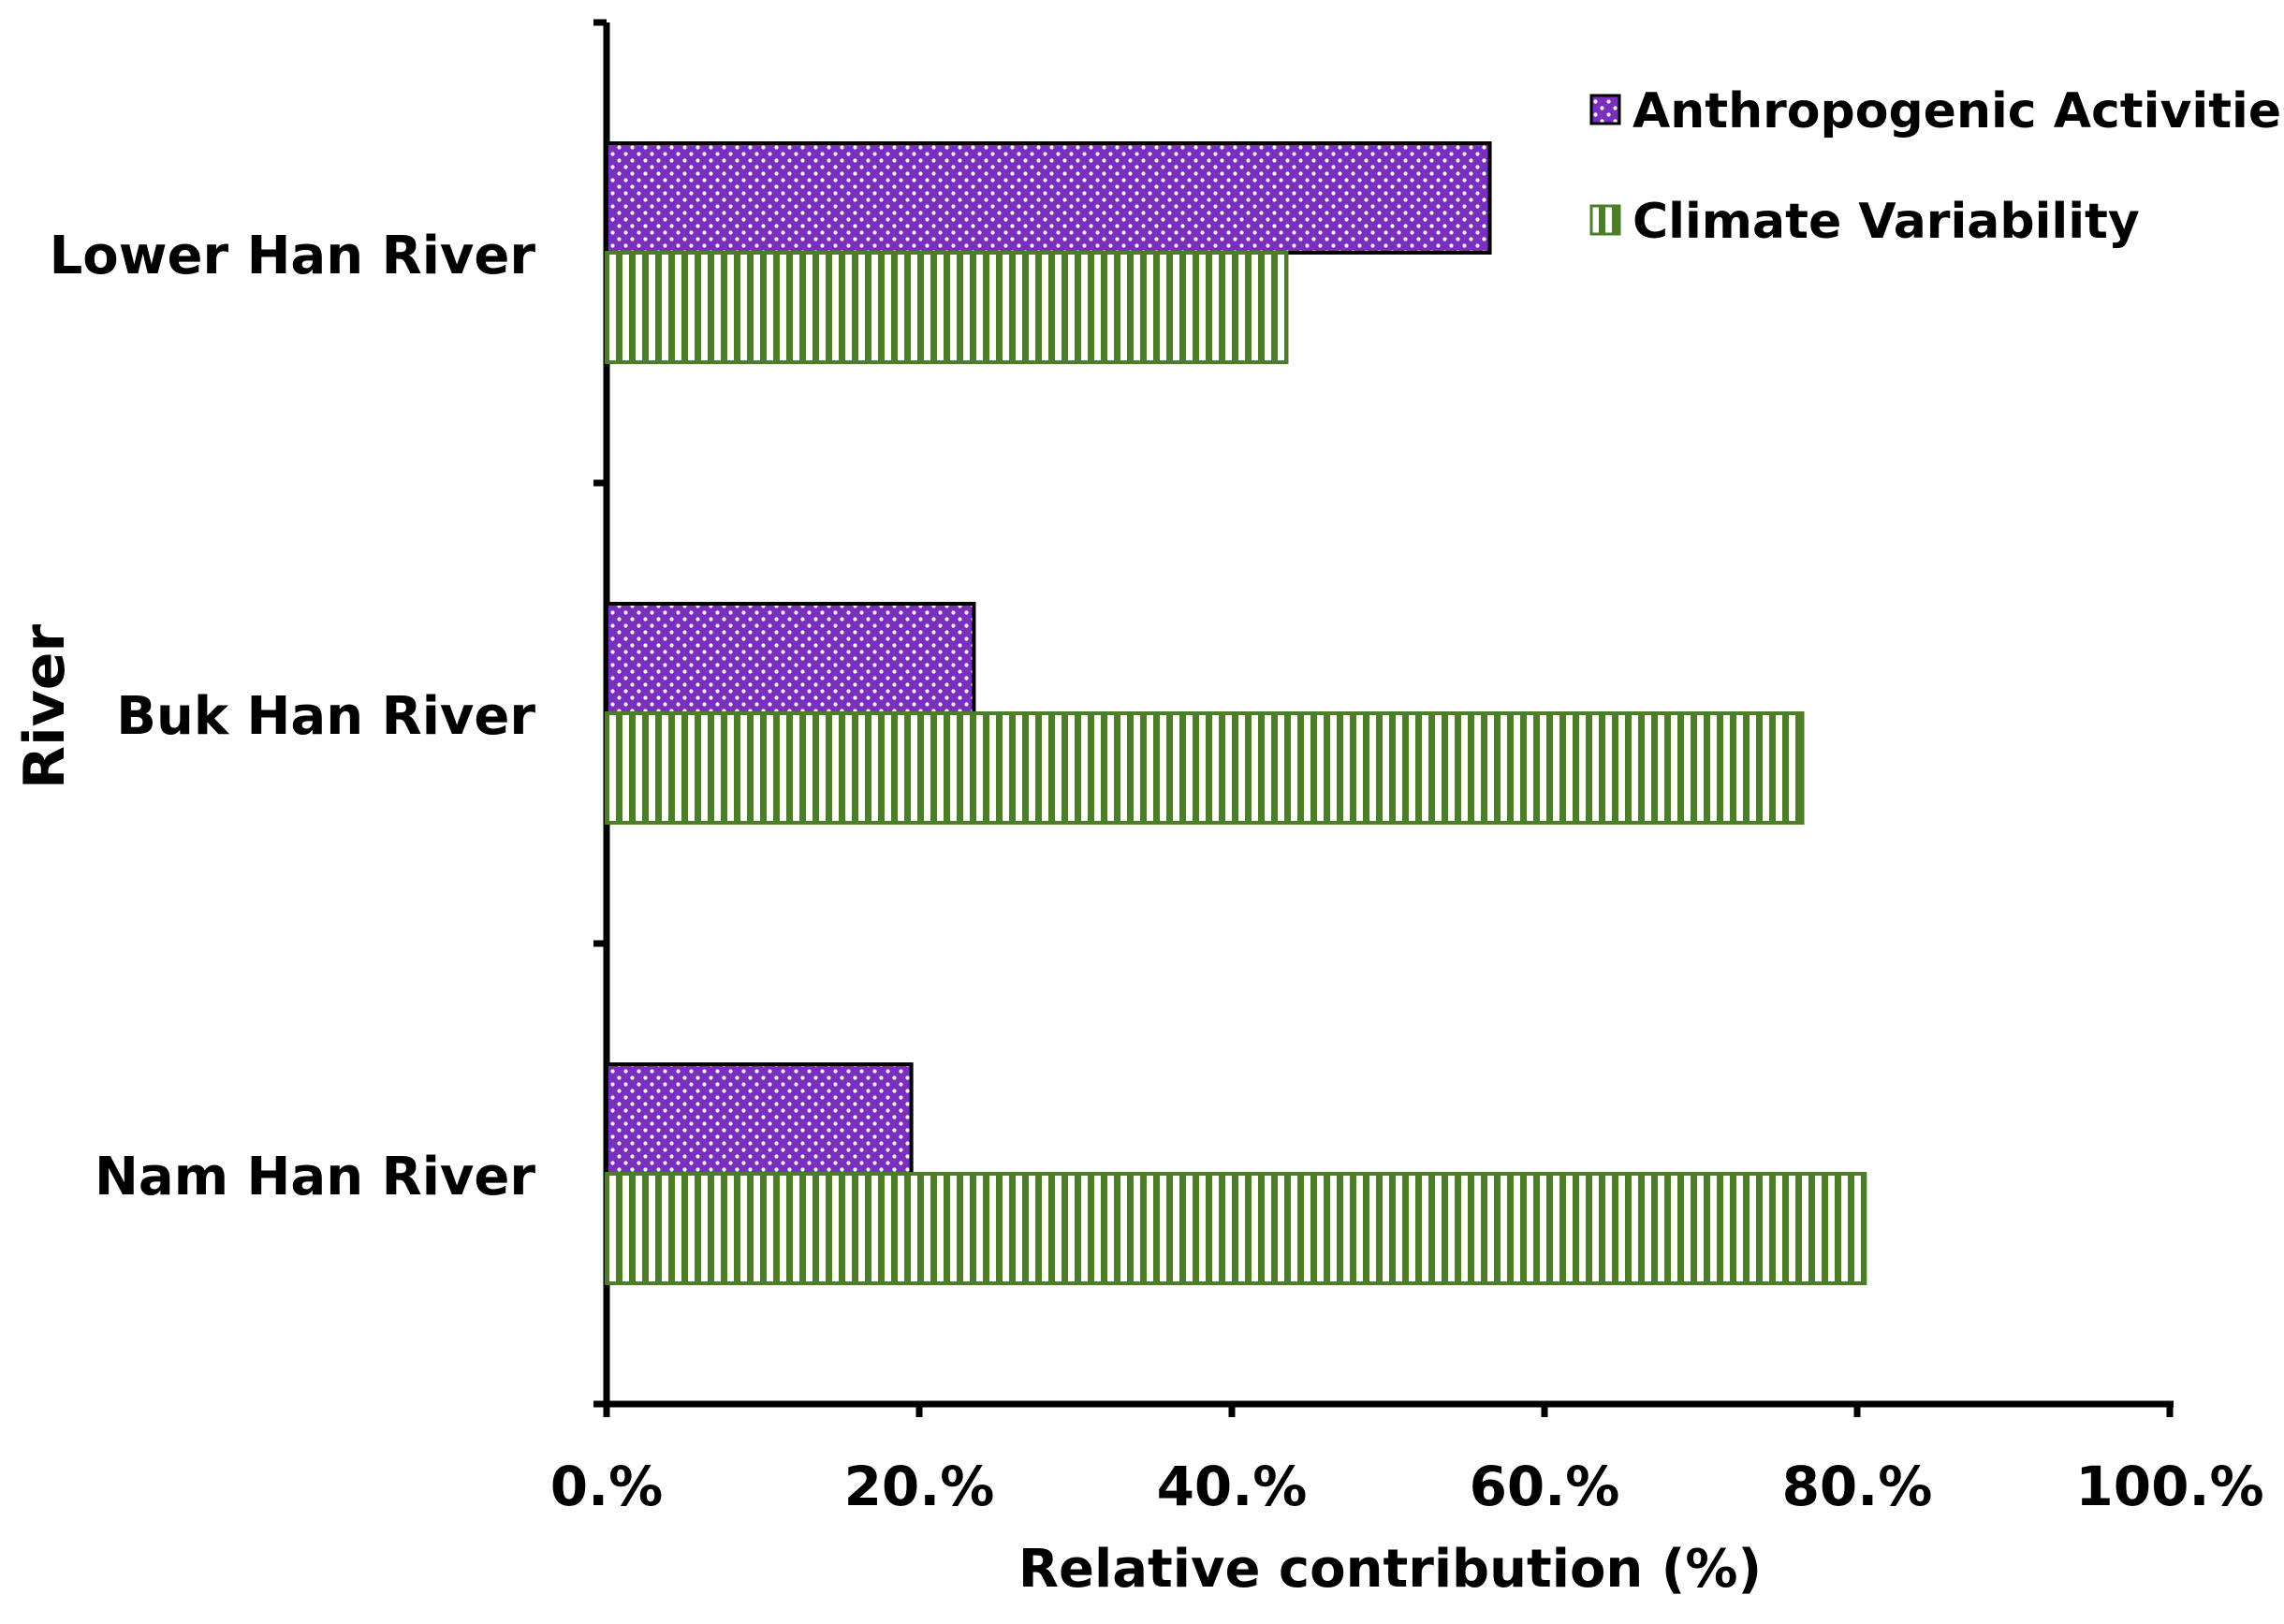 The width and height of the screenshot is (2284, 1624). I want to click on legend-label-anthropogenic: Anthropogenic Activities, so click(1958, 111).